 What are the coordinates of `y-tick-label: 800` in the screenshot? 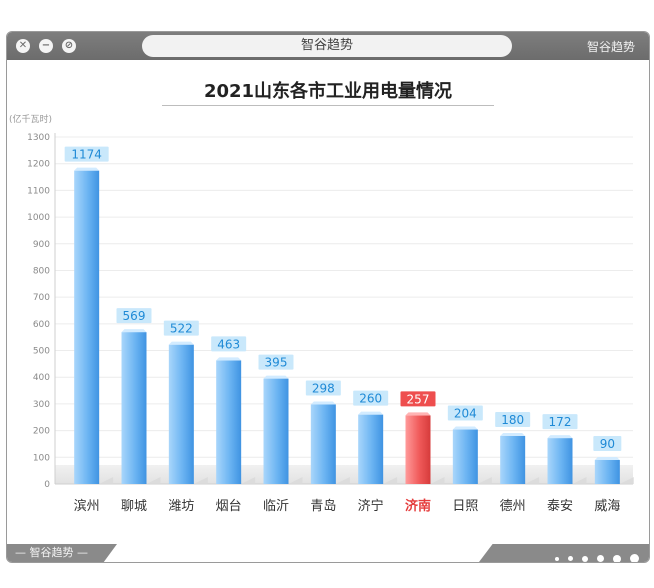 It's located at (41, 271).